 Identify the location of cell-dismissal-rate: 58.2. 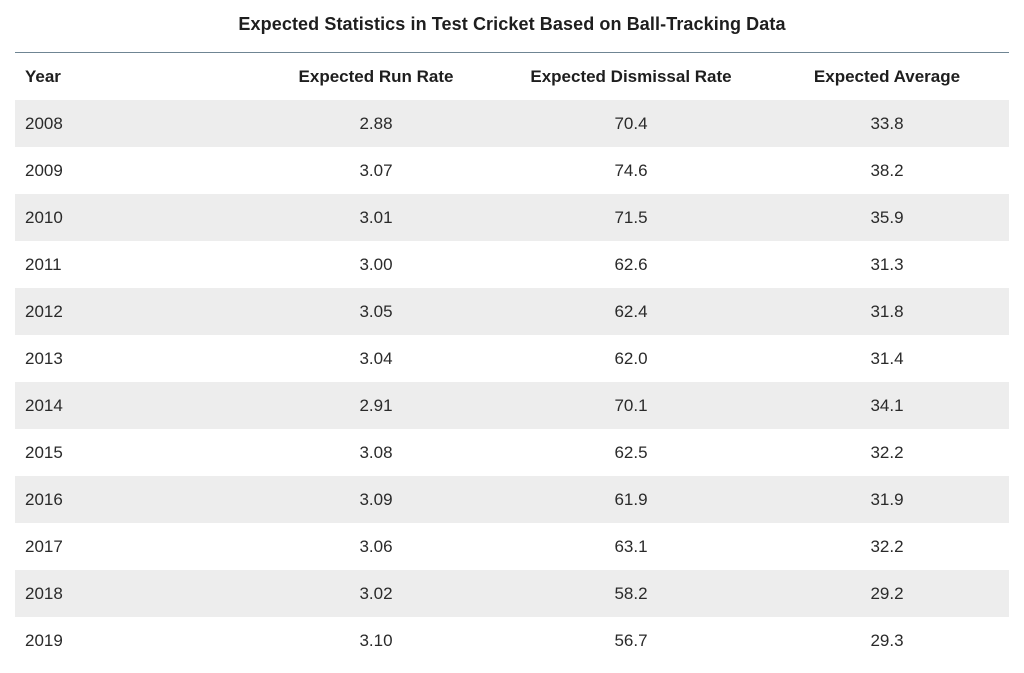
(631, 593).